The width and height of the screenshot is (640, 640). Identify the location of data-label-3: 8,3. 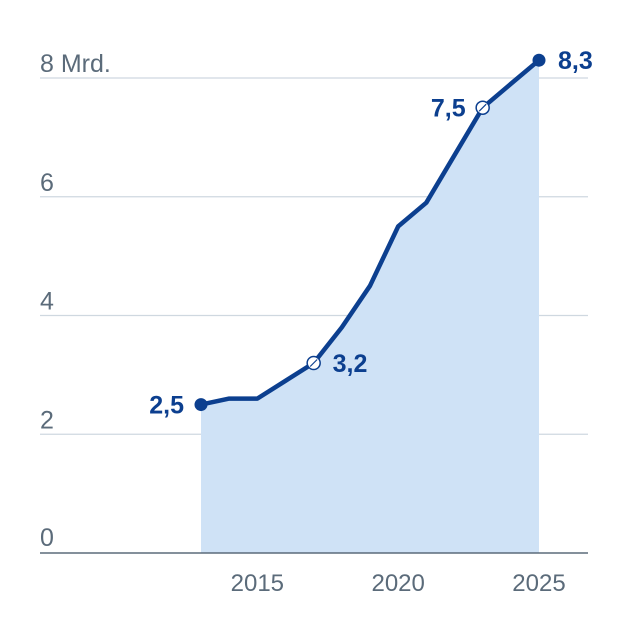
(575, 61).